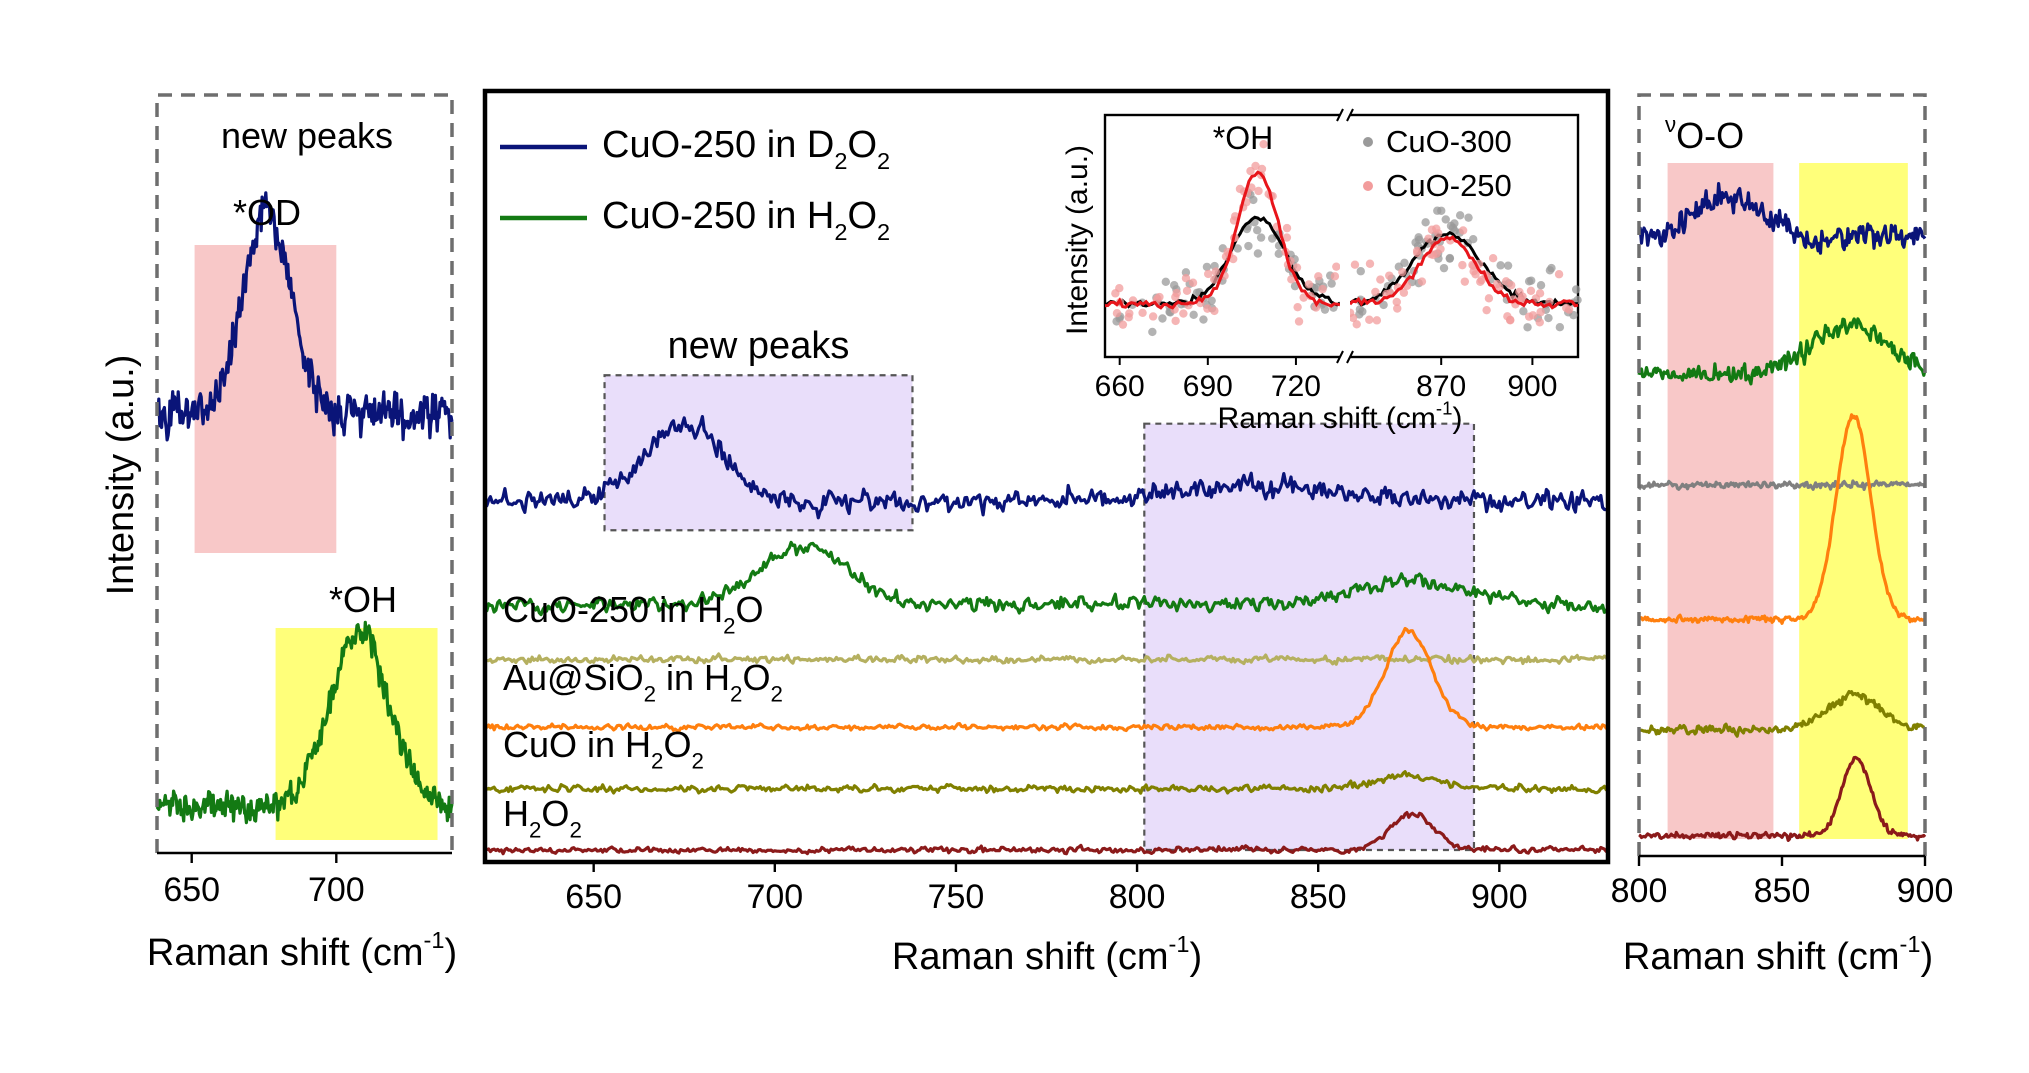 The width and height of the screenshot is (2029, 1073). What do you see at coordinates (1137, 897) in the screenshot?
I see `main-x-tick-label: 800` at bounding box center [1137, 897].